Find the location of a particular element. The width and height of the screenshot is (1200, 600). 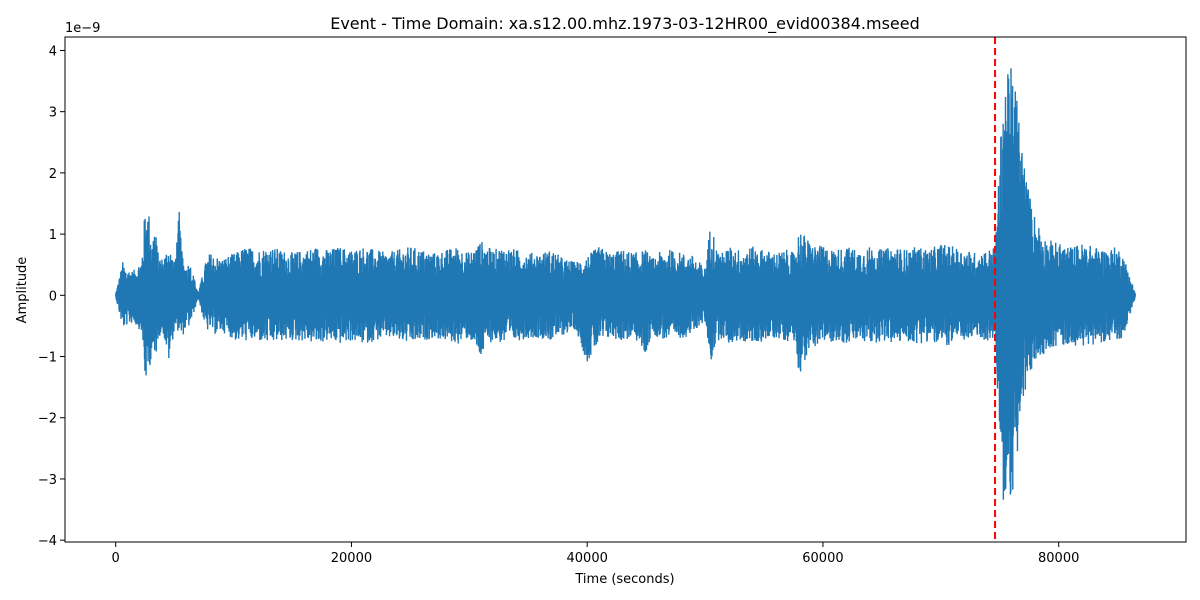

x-tick-label: 40000 is located at coordinates (587, 558).